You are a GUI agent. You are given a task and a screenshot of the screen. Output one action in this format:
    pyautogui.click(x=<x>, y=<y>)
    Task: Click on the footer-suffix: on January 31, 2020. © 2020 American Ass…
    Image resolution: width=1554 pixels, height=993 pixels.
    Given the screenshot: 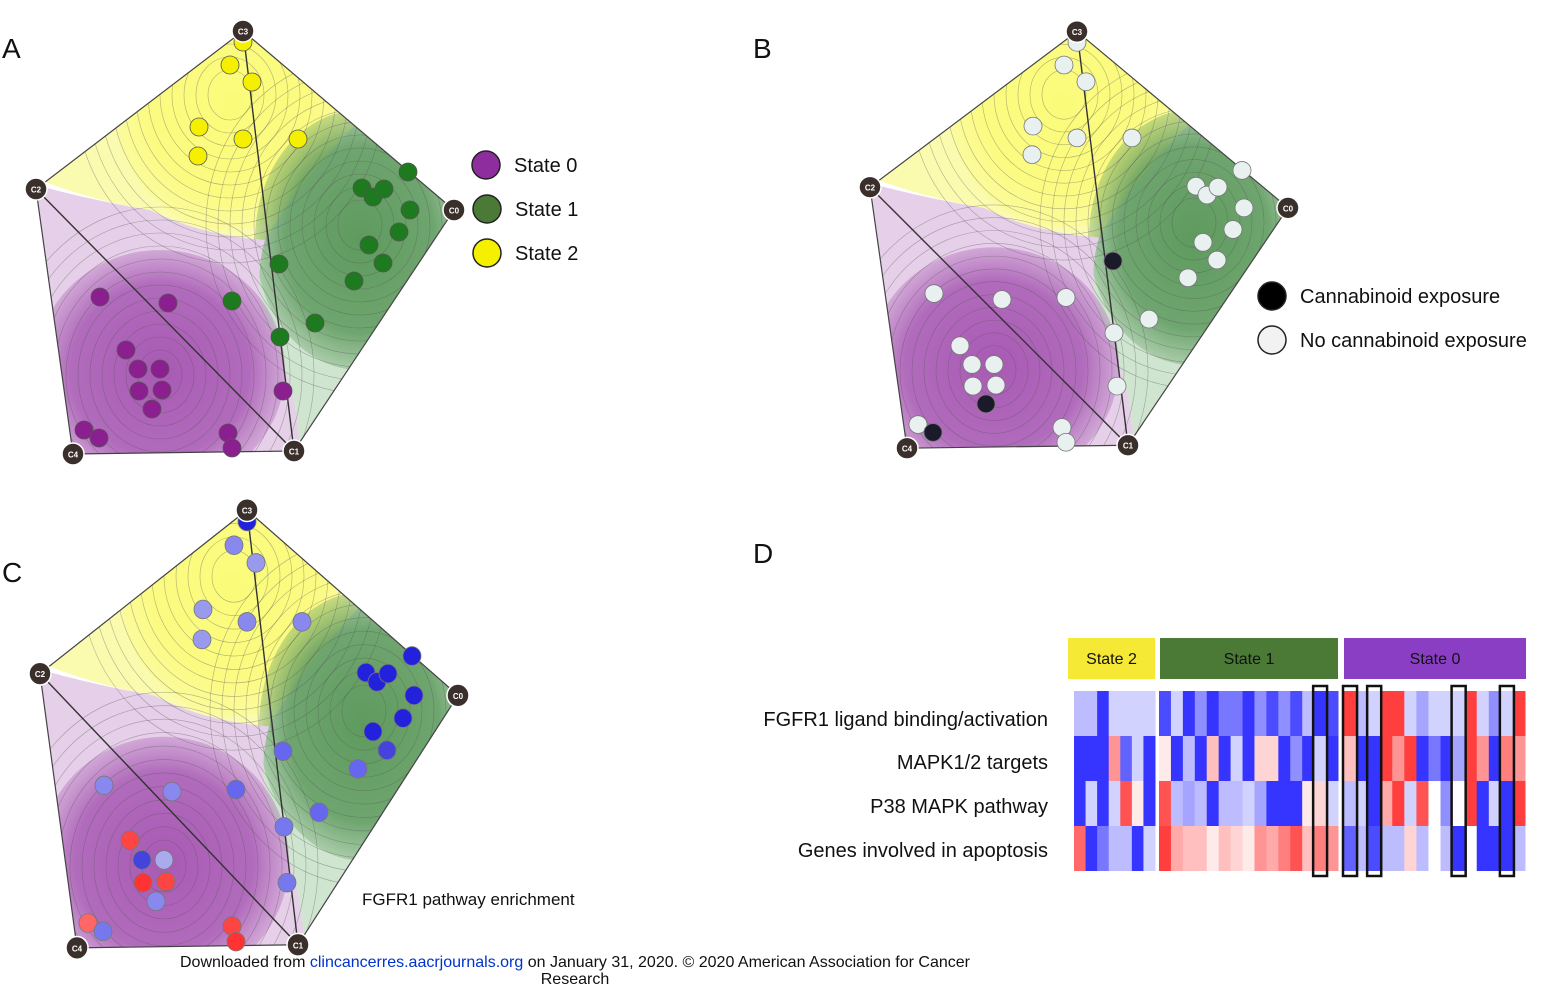 What is the action you would take?
    pyautogui.click(x=746, y=962)
    